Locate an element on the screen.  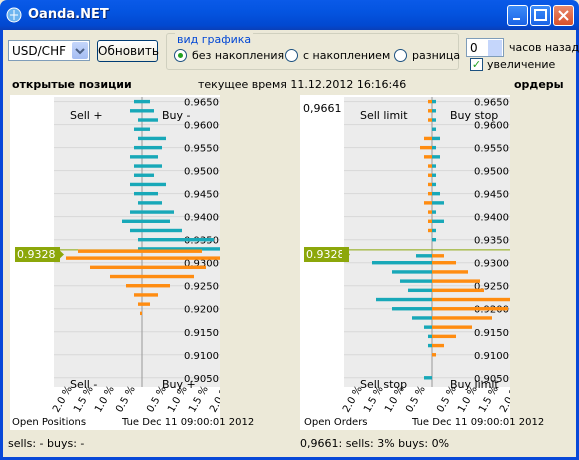
quadrant-label: Sell limit is located at coordinates (384, 115).